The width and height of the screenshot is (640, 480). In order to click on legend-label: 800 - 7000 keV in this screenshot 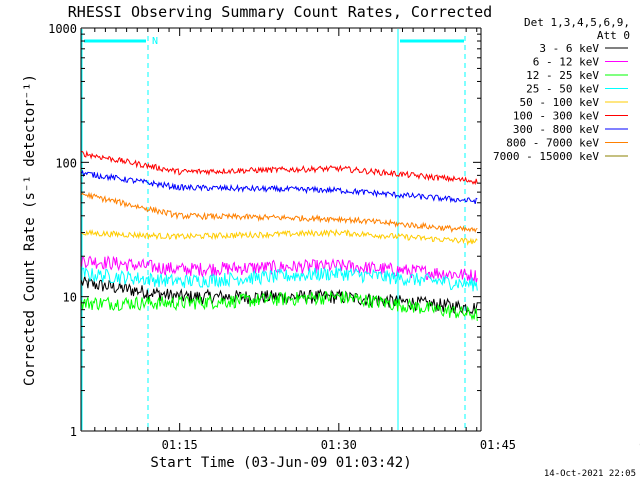, I will do `click(552, 143)`.